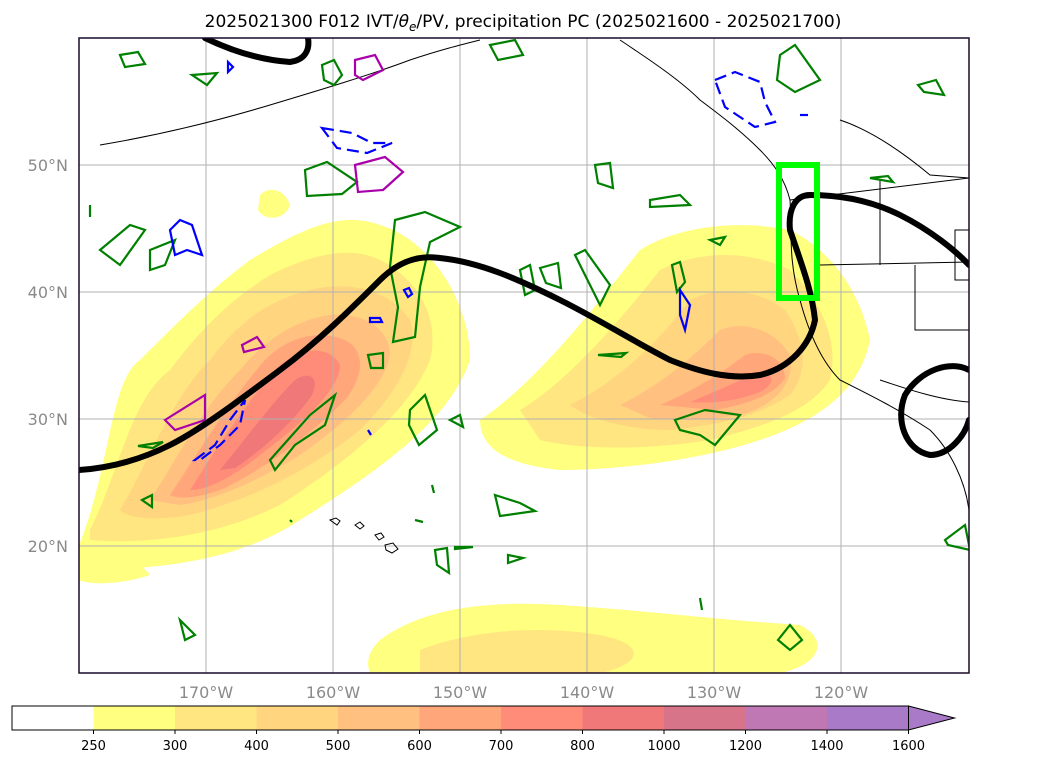 This screenshot has height=767, width=1047. I want to click on colorbar-tick-label: 250, so click(93, 746).